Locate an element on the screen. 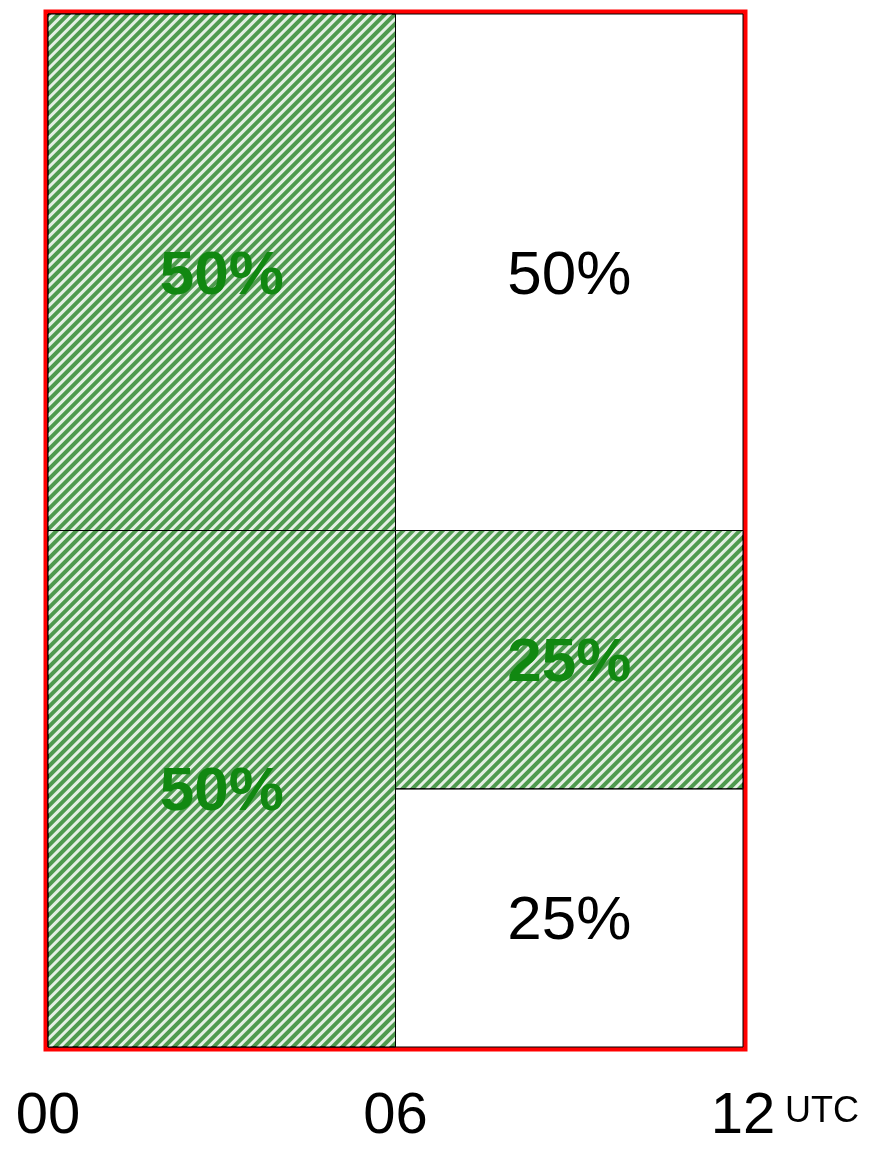 This screenshot has width=871, height=1149. data-label: 25% is located at coordinates (569, 918).